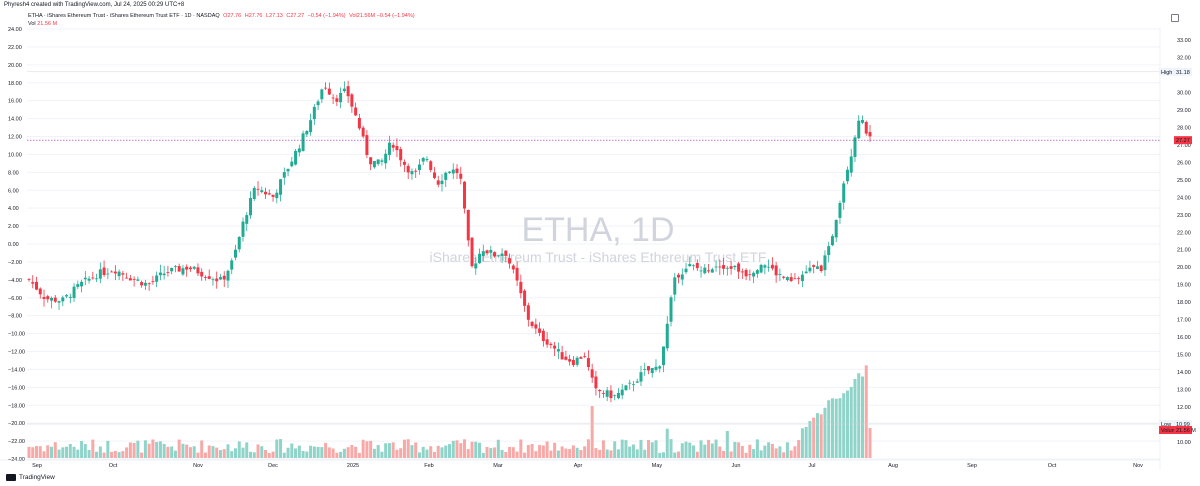  What do you see at coordinates (13, 191) in the screenshot?
I see `left-tick-label: 6.00` at bounding box center [13, 191].